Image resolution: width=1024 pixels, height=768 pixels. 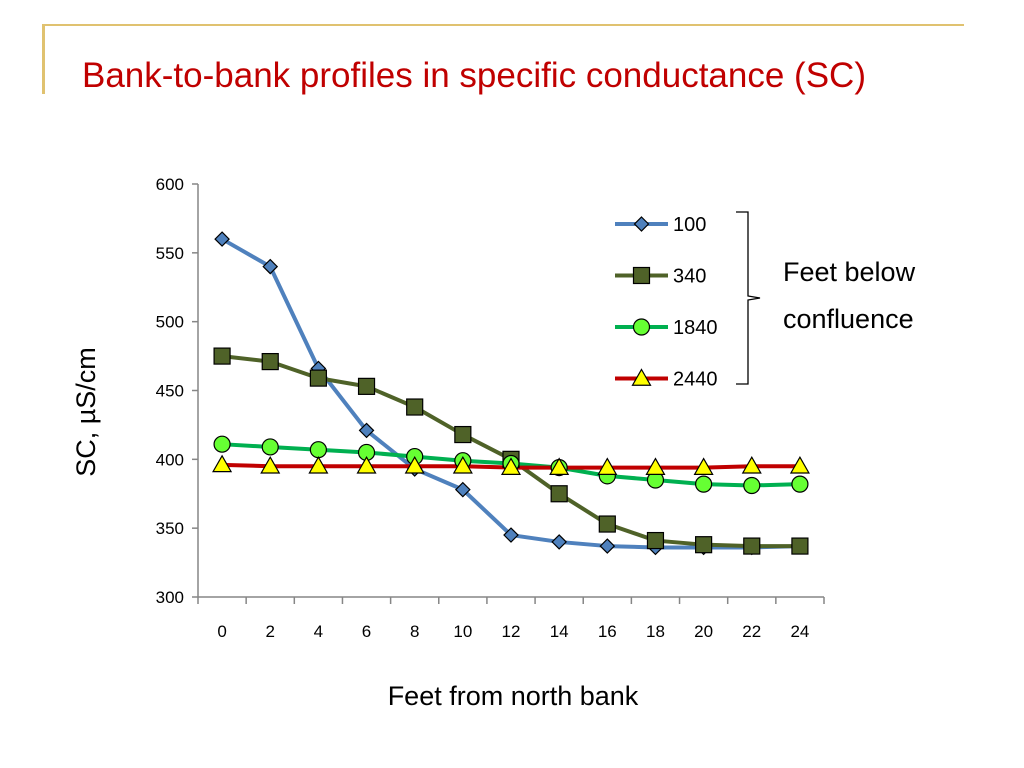 What do you see at coordinates (414, 631) in the screenshot?
I see `x-tick-label: 8` at bounding box center [414, 631].